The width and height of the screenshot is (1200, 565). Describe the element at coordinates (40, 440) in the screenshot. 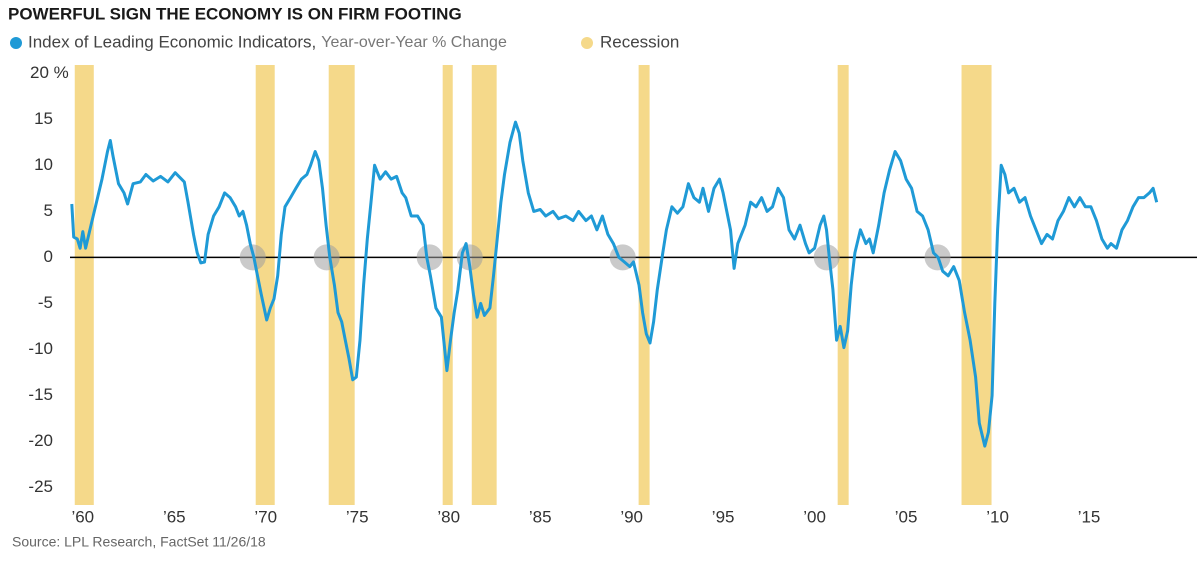

I see `y-tick-label: -20` at that location.